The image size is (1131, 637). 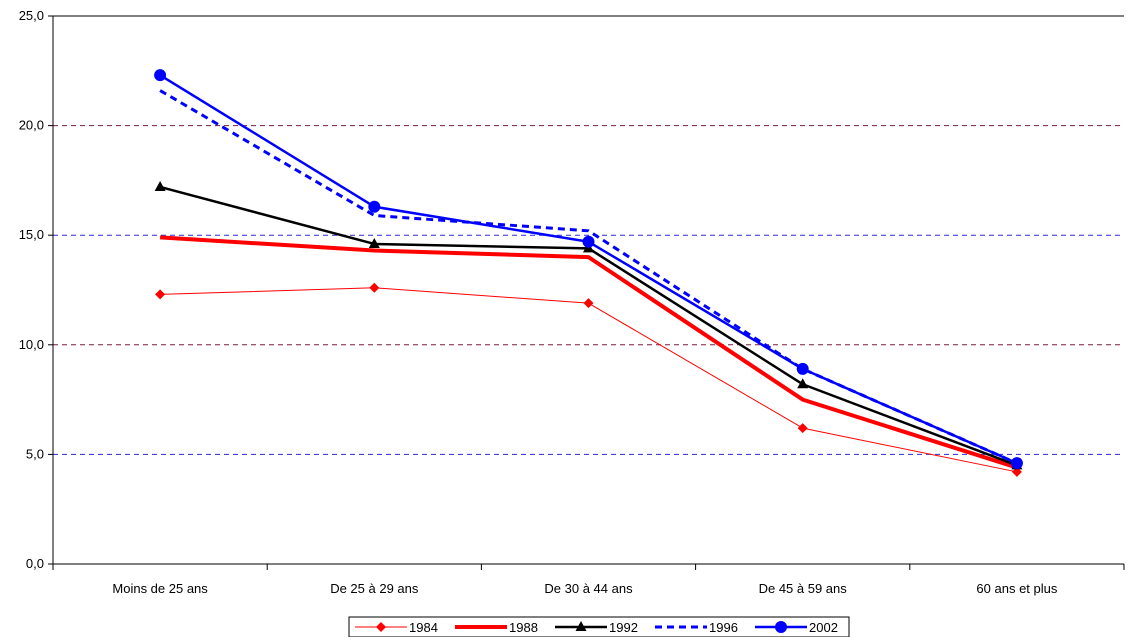 What do you see at coordinates (496, 627) in the screenshot?
I see `legend-item-1988: 1988` at bounding box center [496, 627].